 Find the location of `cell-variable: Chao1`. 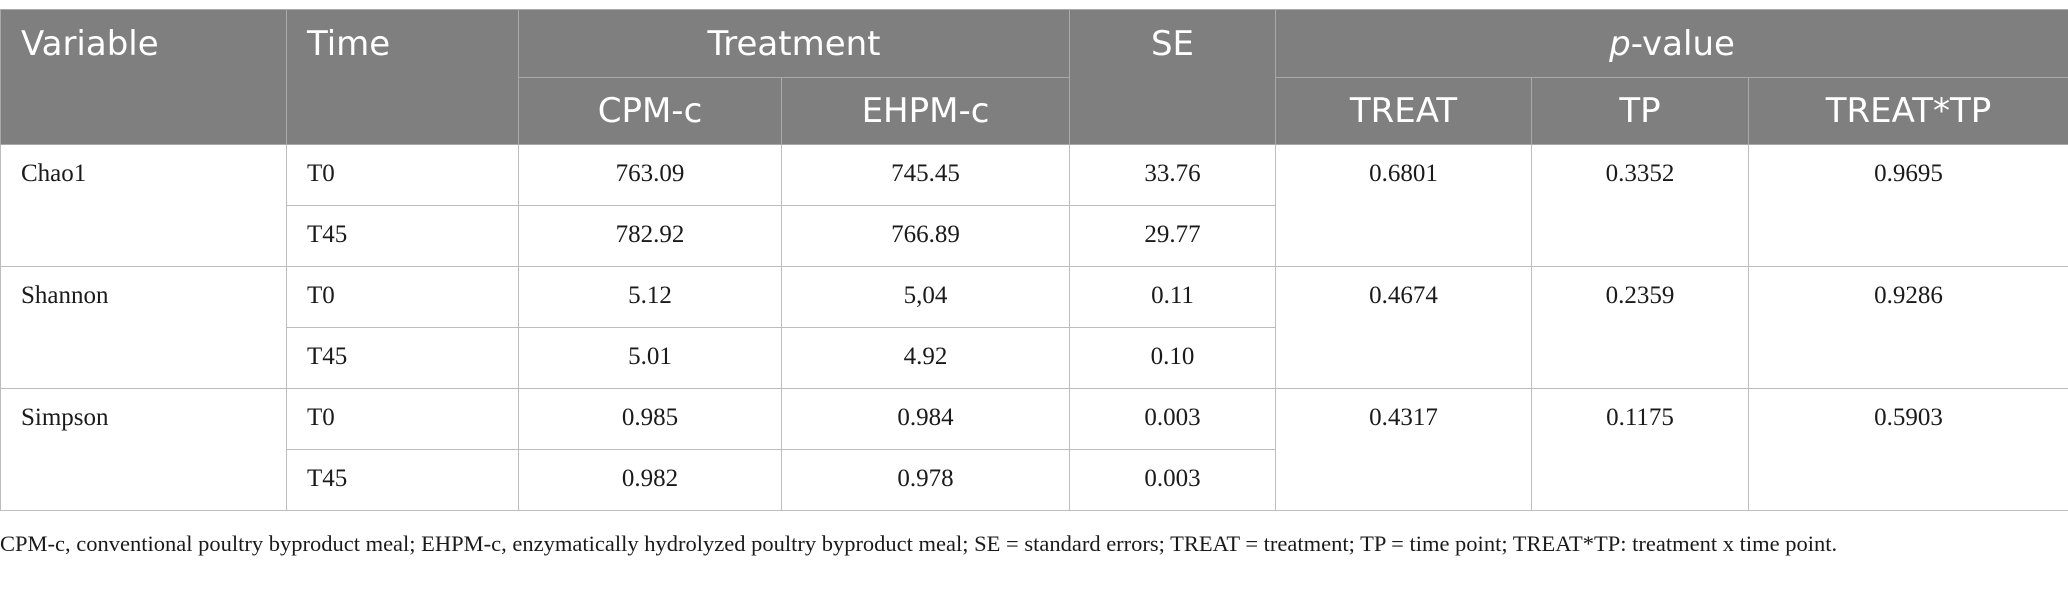

cell-variable: Chao1 is located at coordinates (143, 205).